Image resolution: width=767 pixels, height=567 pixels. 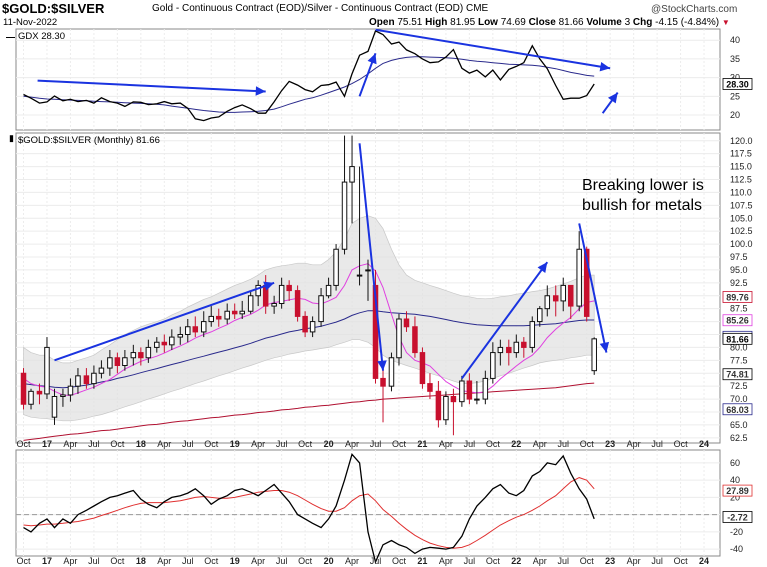 What do you see at coordinates (235, 444) in the screenshot?
I see `x-tick-label: 19` at bounding box center [235, 444].